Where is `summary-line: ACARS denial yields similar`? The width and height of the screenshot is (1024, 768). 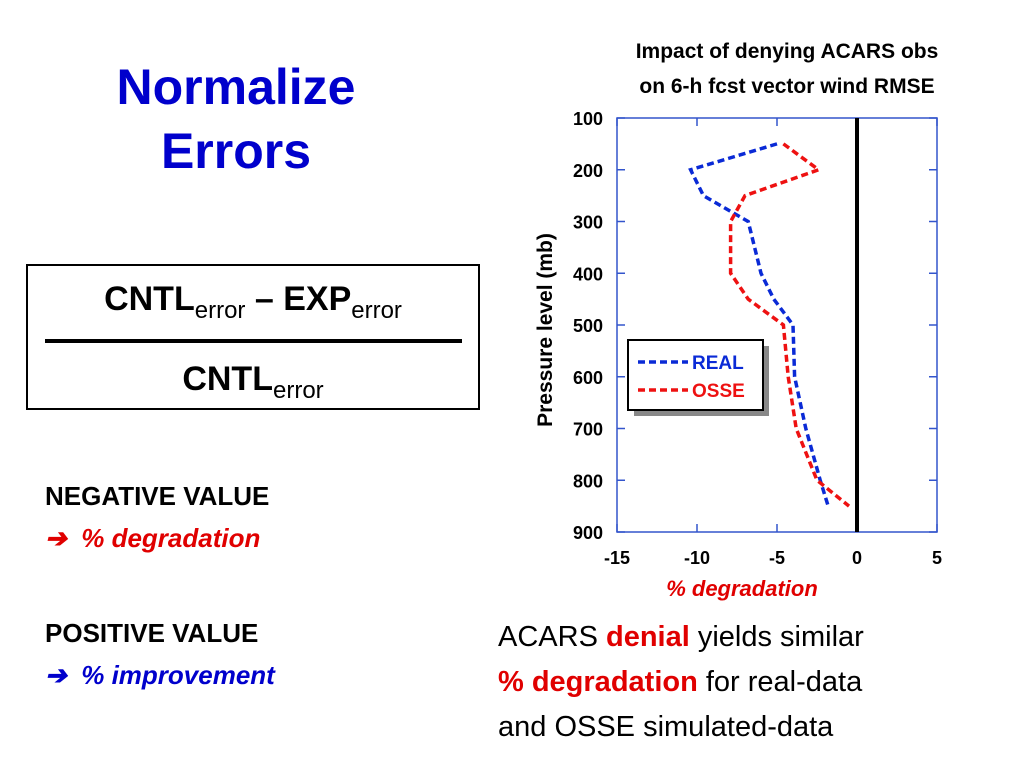
summary-line: ACARS denial yields similar is located at coordinates (681, 637).